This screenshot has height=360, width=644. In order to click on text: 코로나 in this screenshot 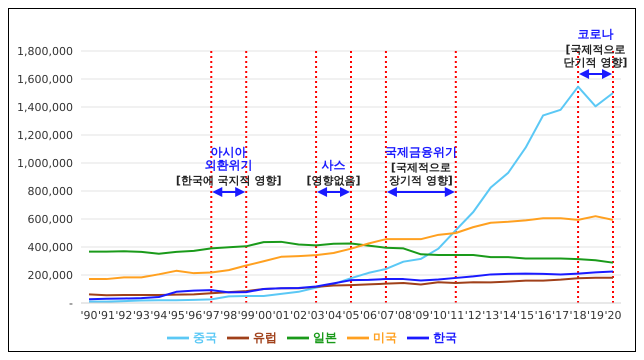, I will do `click(596, 34)`.